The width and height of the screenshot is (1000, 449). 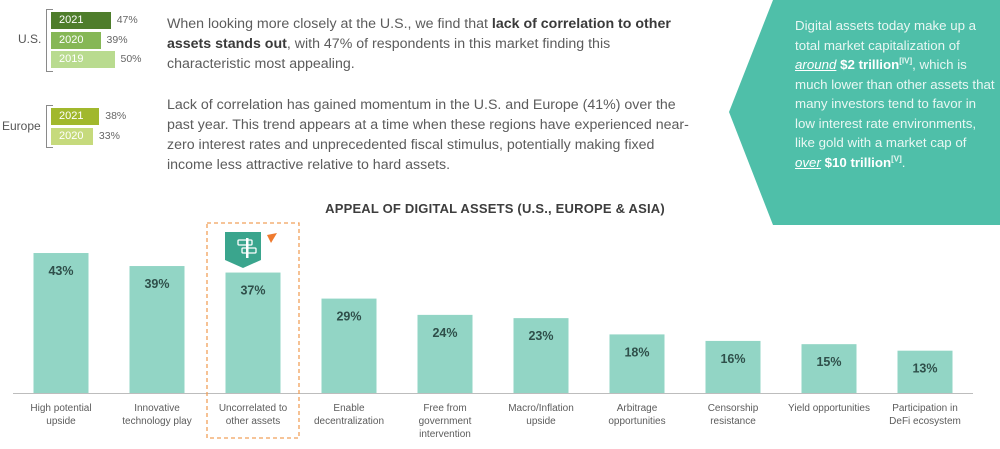 What do you see at coordinates (60, 408) in the screenshot?
I see `category-label: High potential` at bounding box center [60, 408].